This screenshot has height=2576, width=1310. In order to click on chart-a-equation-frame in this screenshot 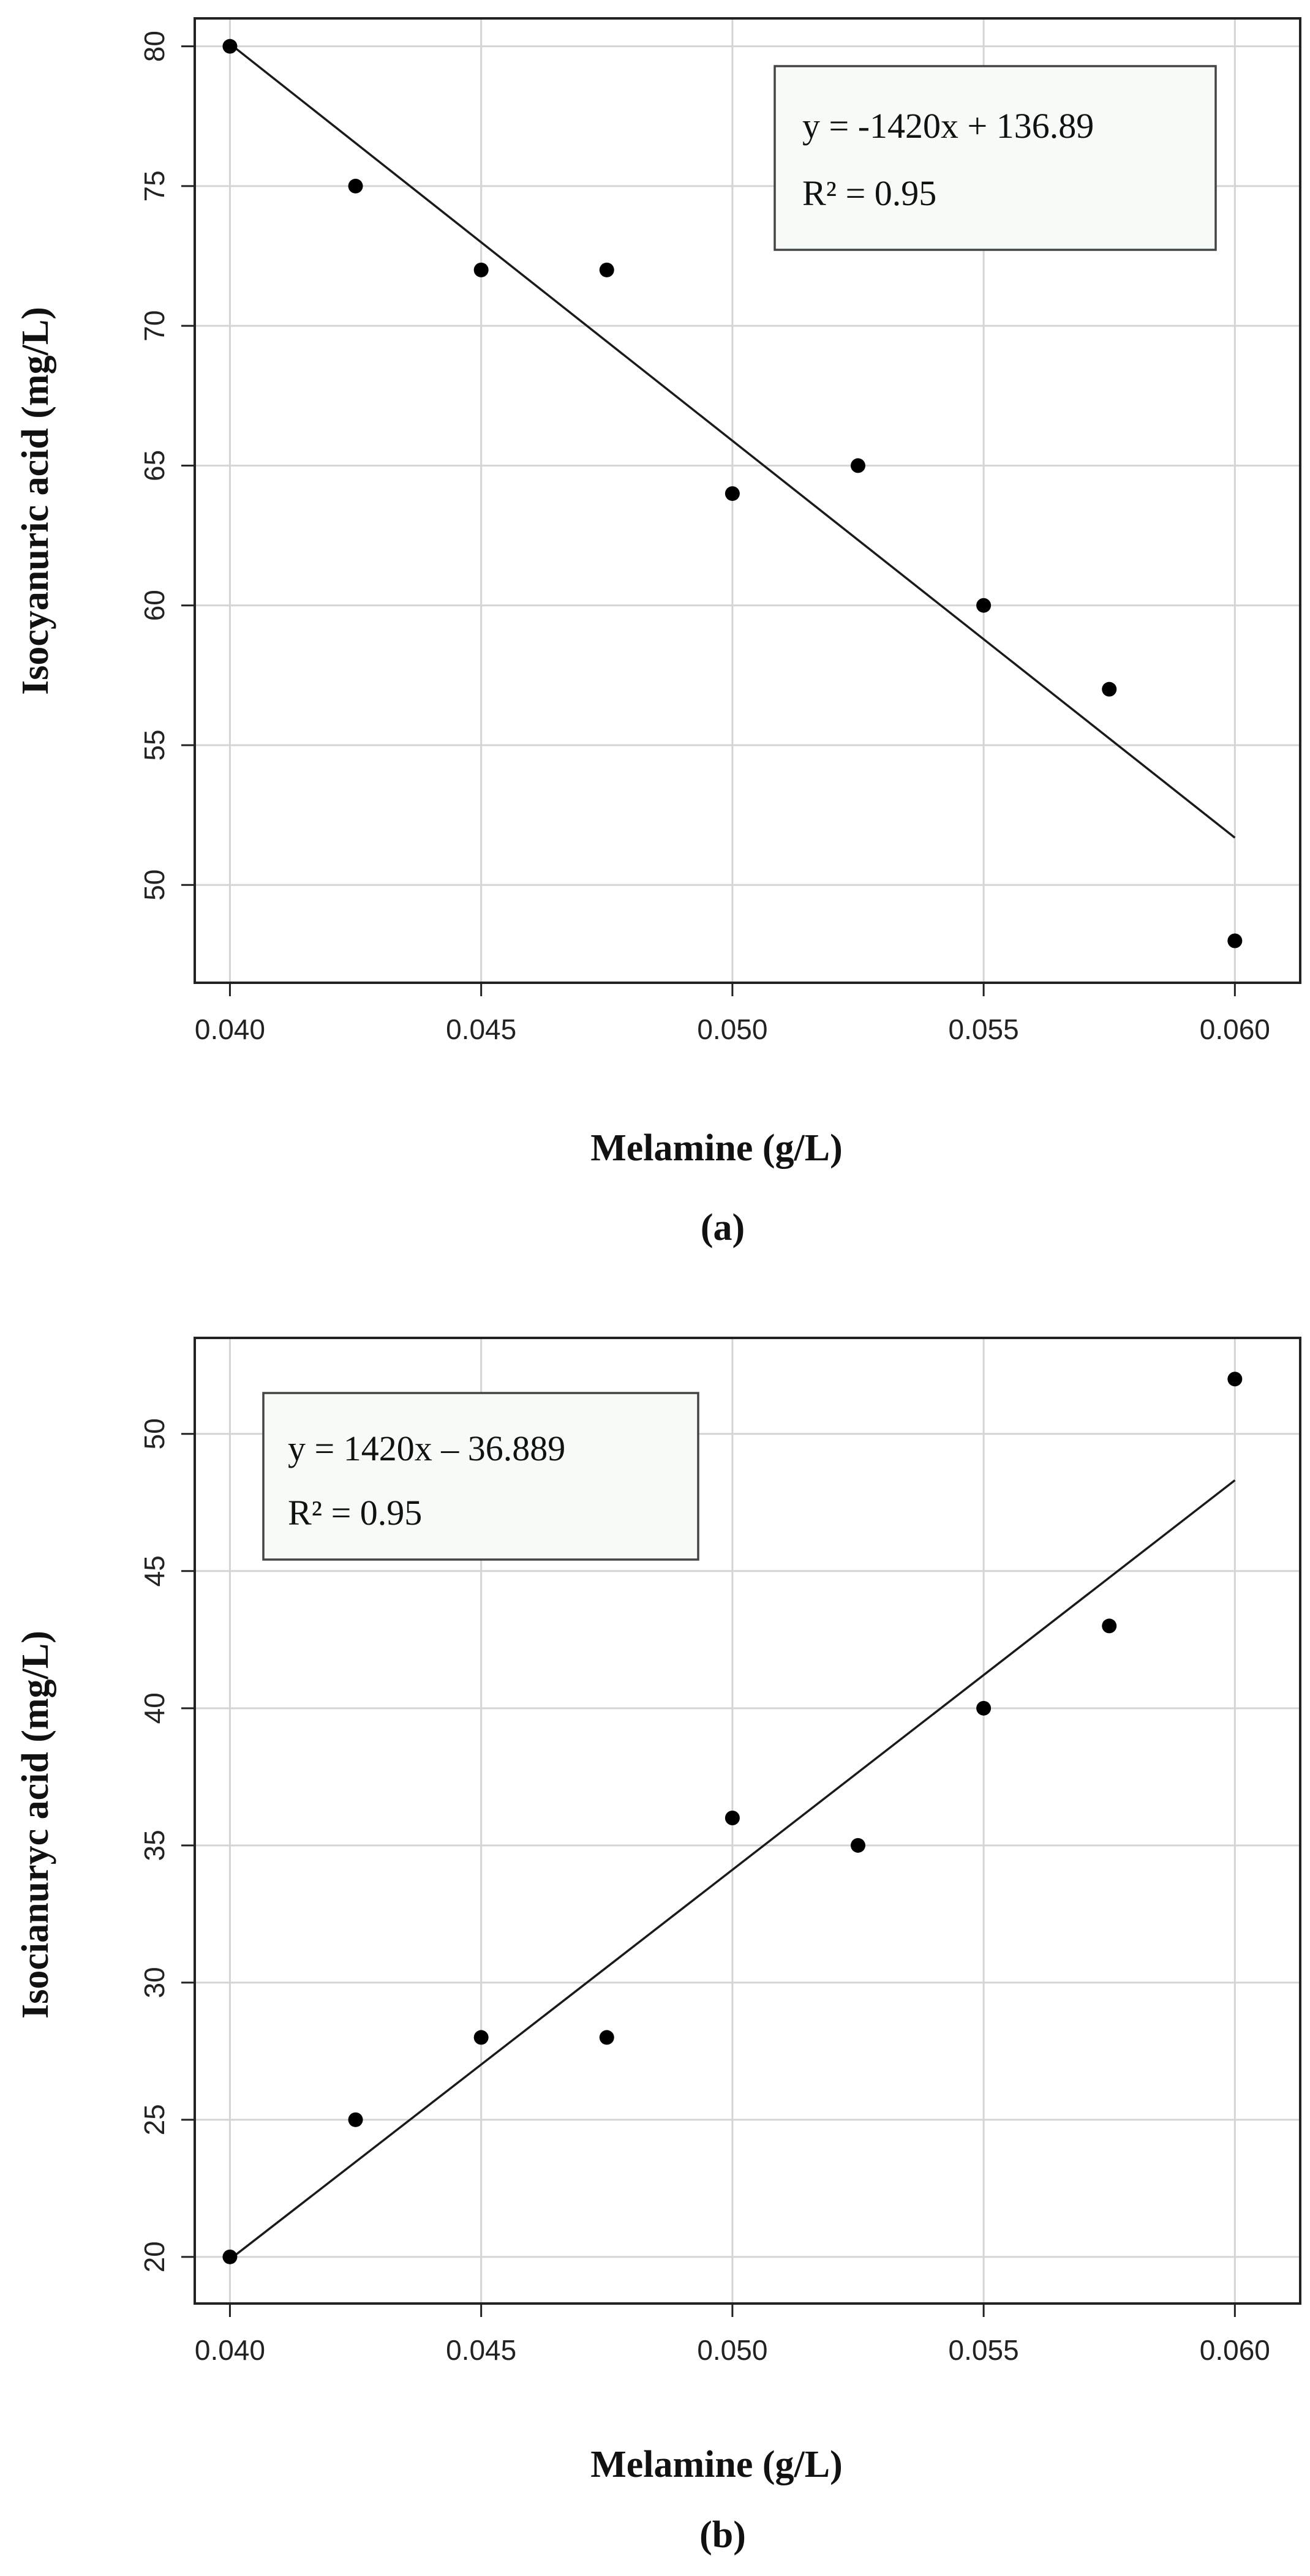, I will do `click(995, 158)`.